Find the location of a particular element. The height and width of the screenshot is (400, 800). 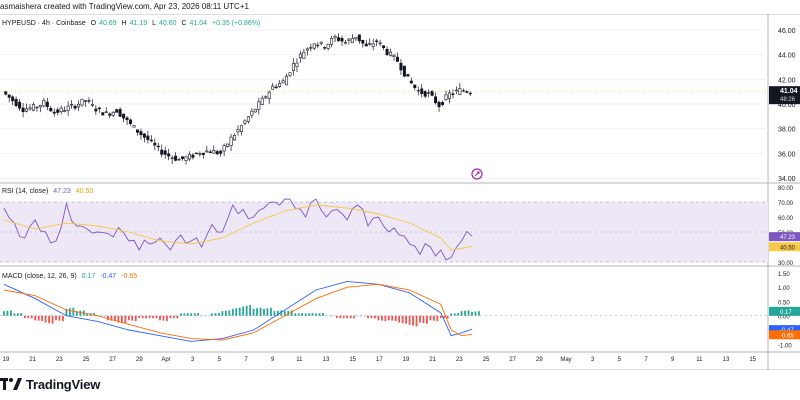

low-label: L is located at coordinates (154, 23).